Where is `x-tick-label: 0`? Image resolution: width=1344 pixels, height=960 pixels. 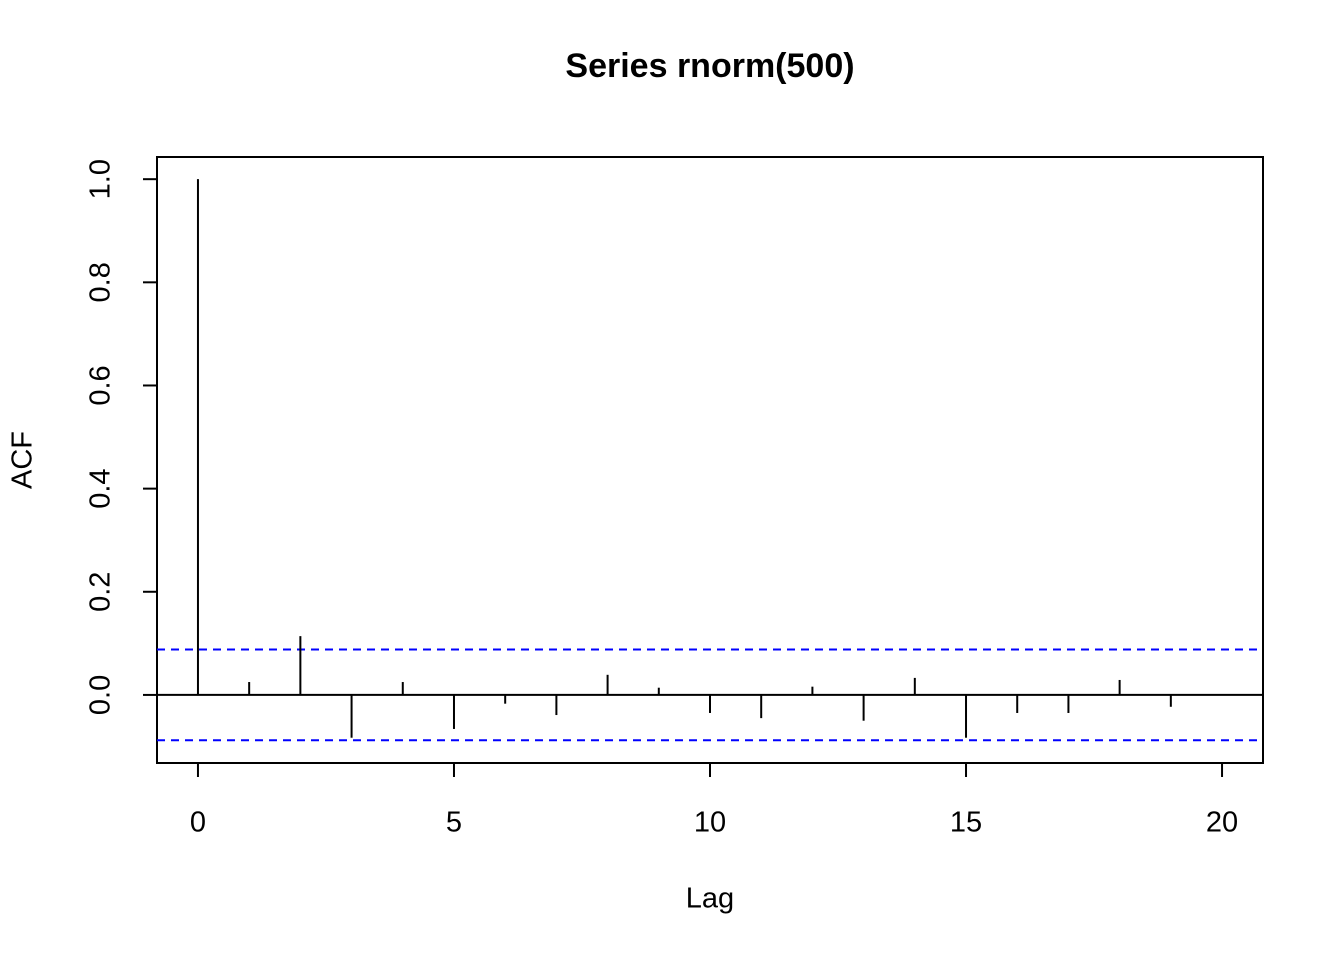 x-tick-label: 0 is located at coordinates (198, 823).